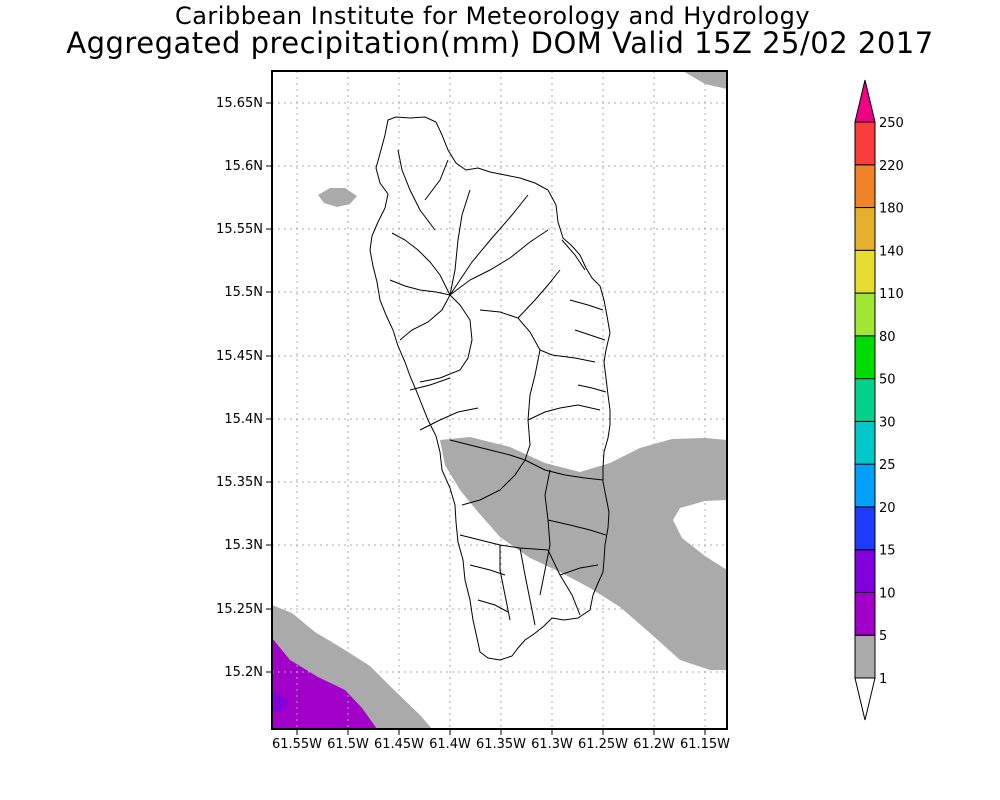  What do you see at coordinates (891, 166) in the screenshot?
I see `colorbar-label: 220` at bounding box center [891, 166].